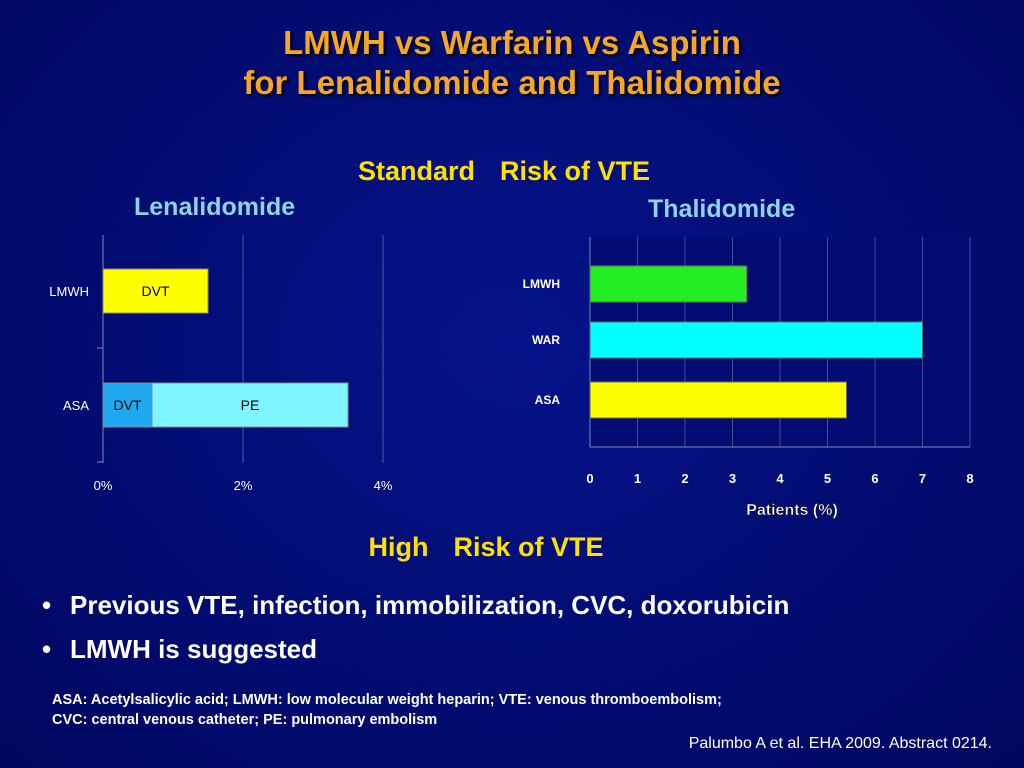 The height and width of the screenshot is (768, 1024). Describe the element at coordinates (589, 478) in the screenshot. I see `x-tick-label: 0` at that location.